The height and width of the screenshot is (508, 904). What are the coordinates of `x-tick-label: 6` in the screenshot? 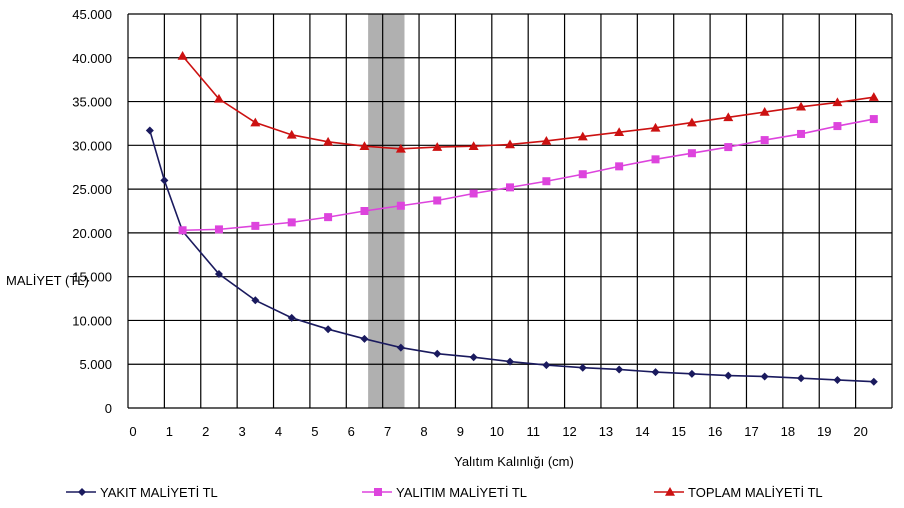 It's located at (351, 431).